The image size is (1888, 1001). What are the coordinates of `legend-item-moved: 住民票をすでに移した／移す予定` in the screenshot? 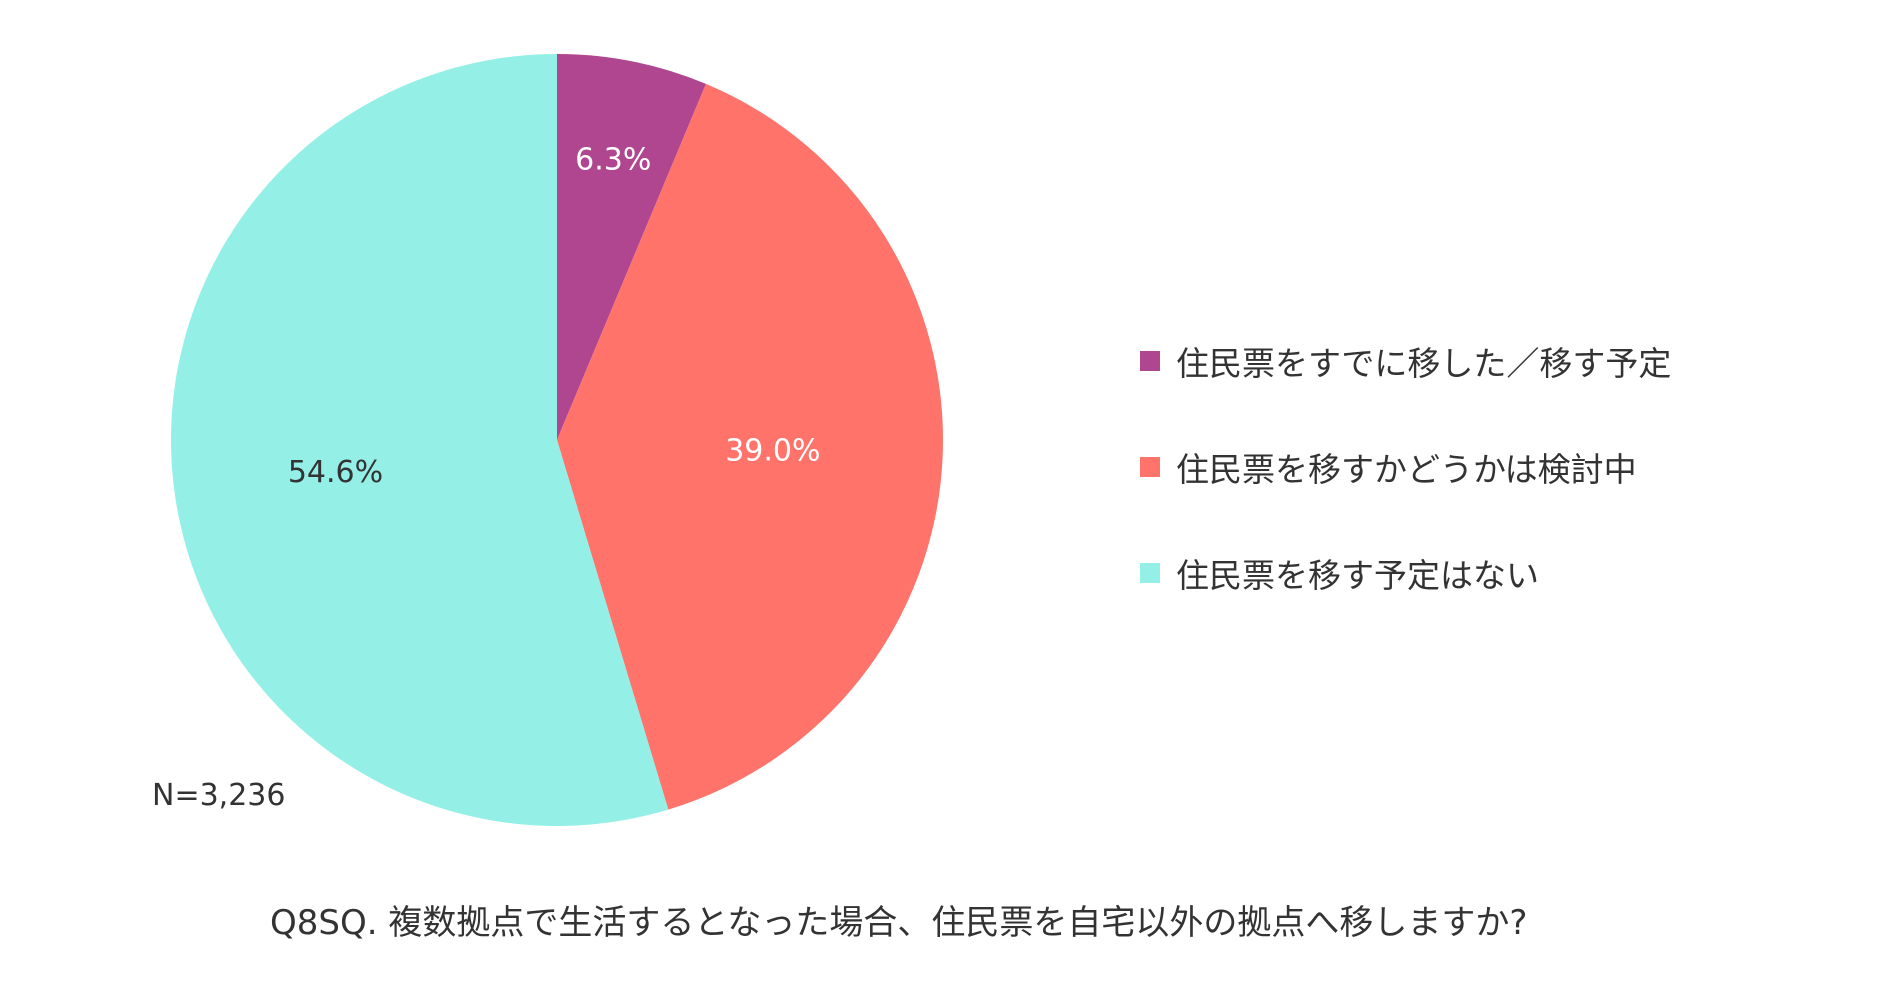 It's located at (1406, 361).